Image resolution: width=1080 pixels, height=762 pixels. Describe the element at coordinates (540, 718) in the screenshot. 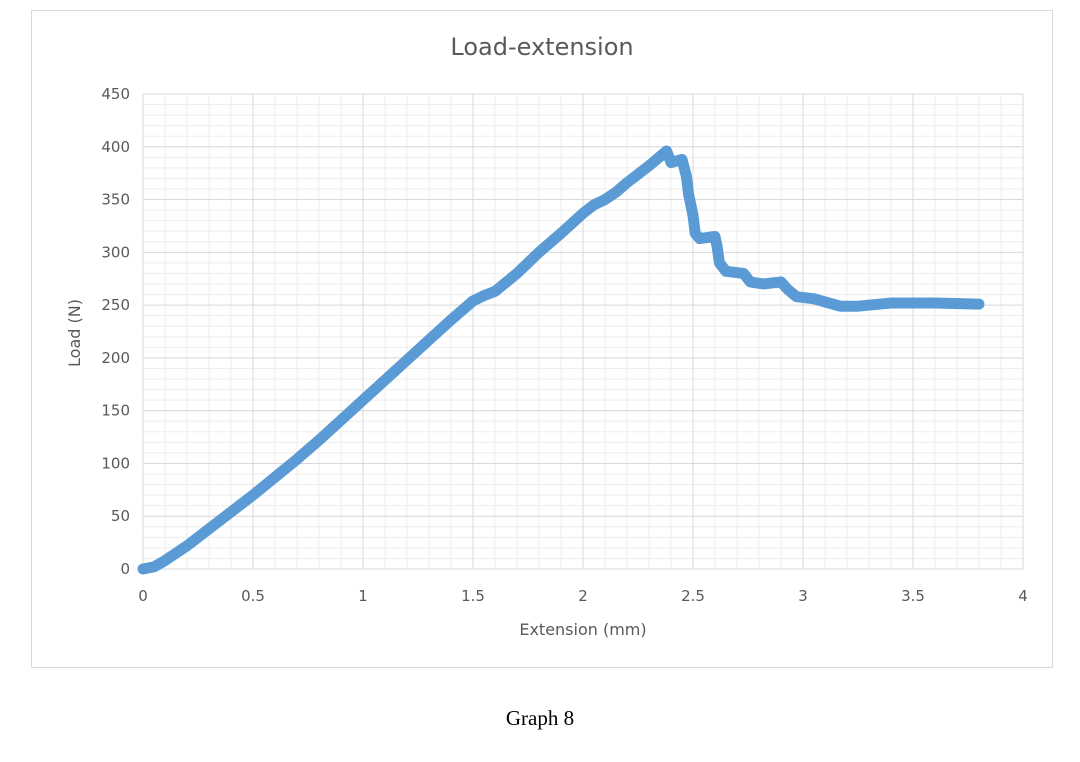

I see `figure-caption: Graph 8` at that location.